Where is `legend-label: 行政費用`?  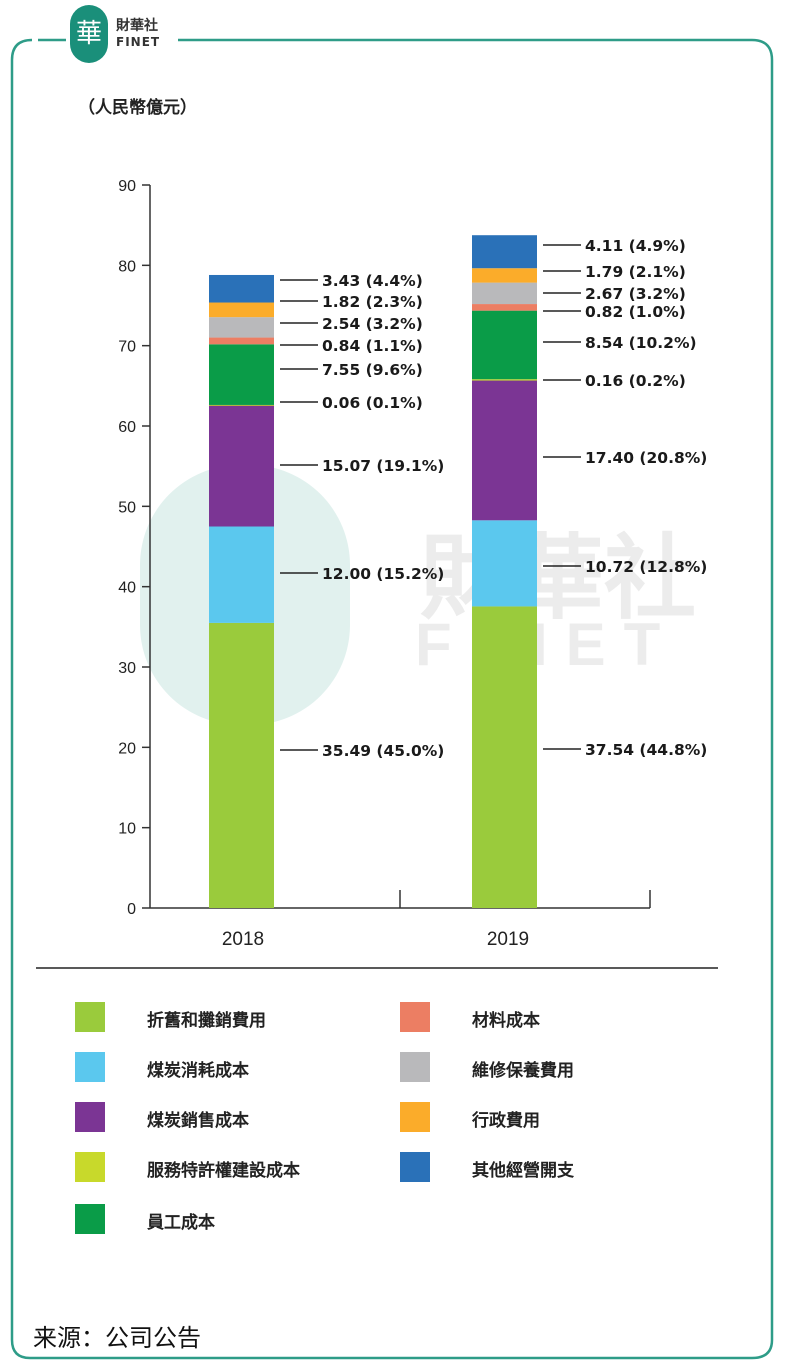
legend-label: 行政費用 is located at coordinates (506, 1121).